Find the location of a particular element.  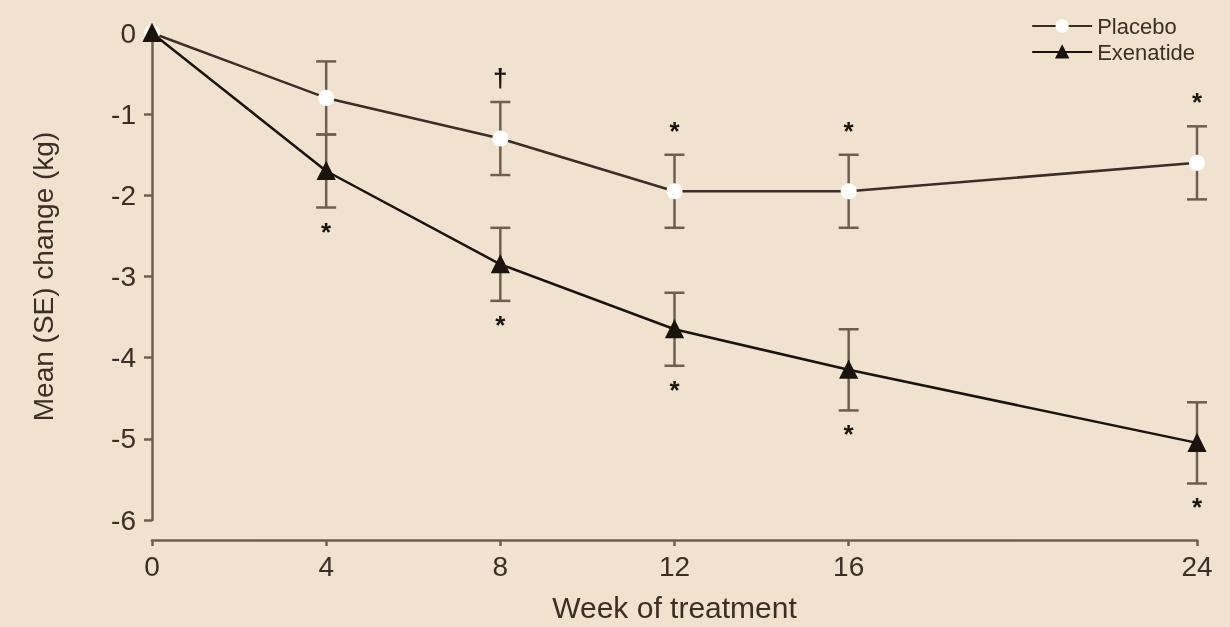

y-tick-label: -6 is located at coordinates (123, 520).